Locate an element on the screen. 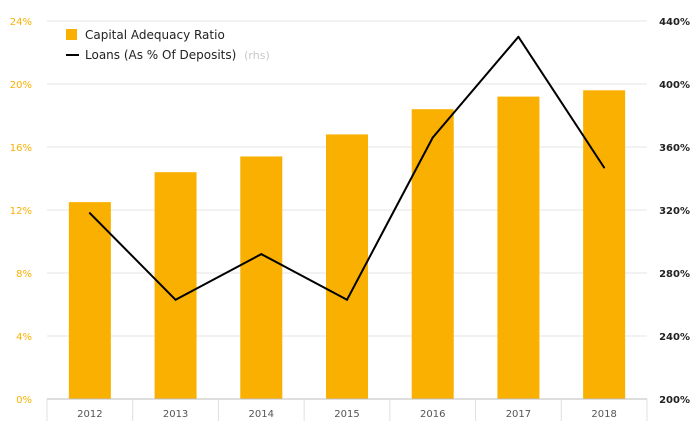 This screenshot has width=700, height=437. legend-label-line-name: Loans (As % Of Deposits) is located at coordinates (160, 55).